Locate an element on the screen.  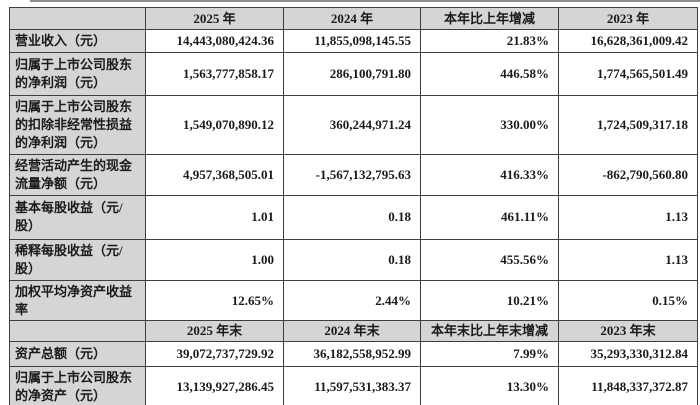
value-2023: 1,774,565,501.49 is located at coordinates (628, 74).